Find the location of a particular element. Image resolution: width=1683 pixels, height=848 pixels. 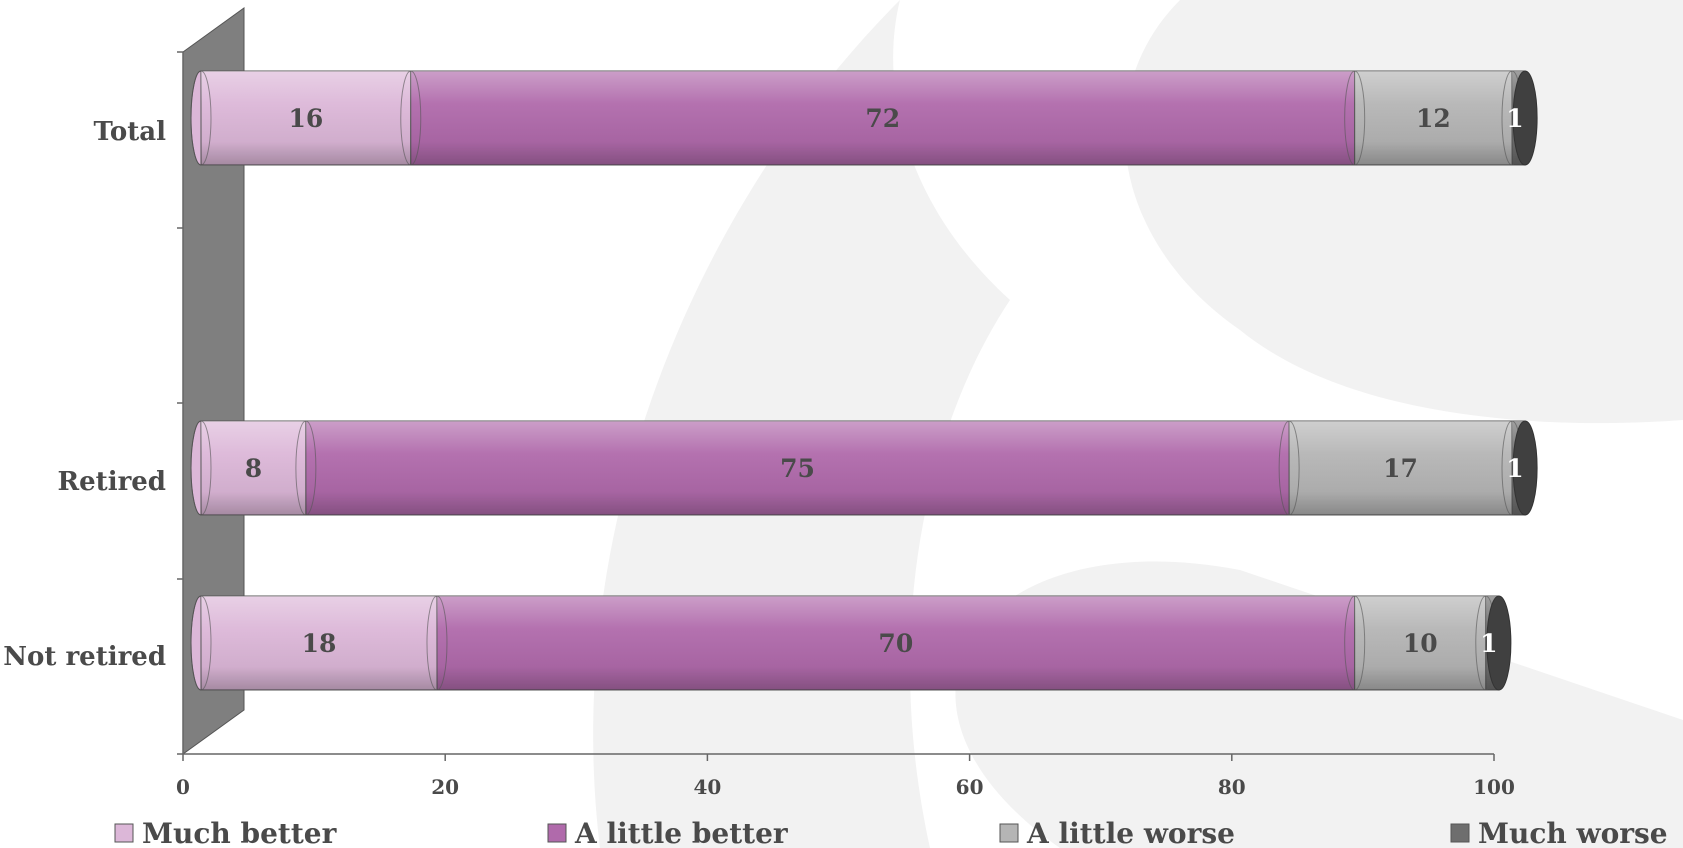

data-label: 72 is located at coordinates (882, 118).